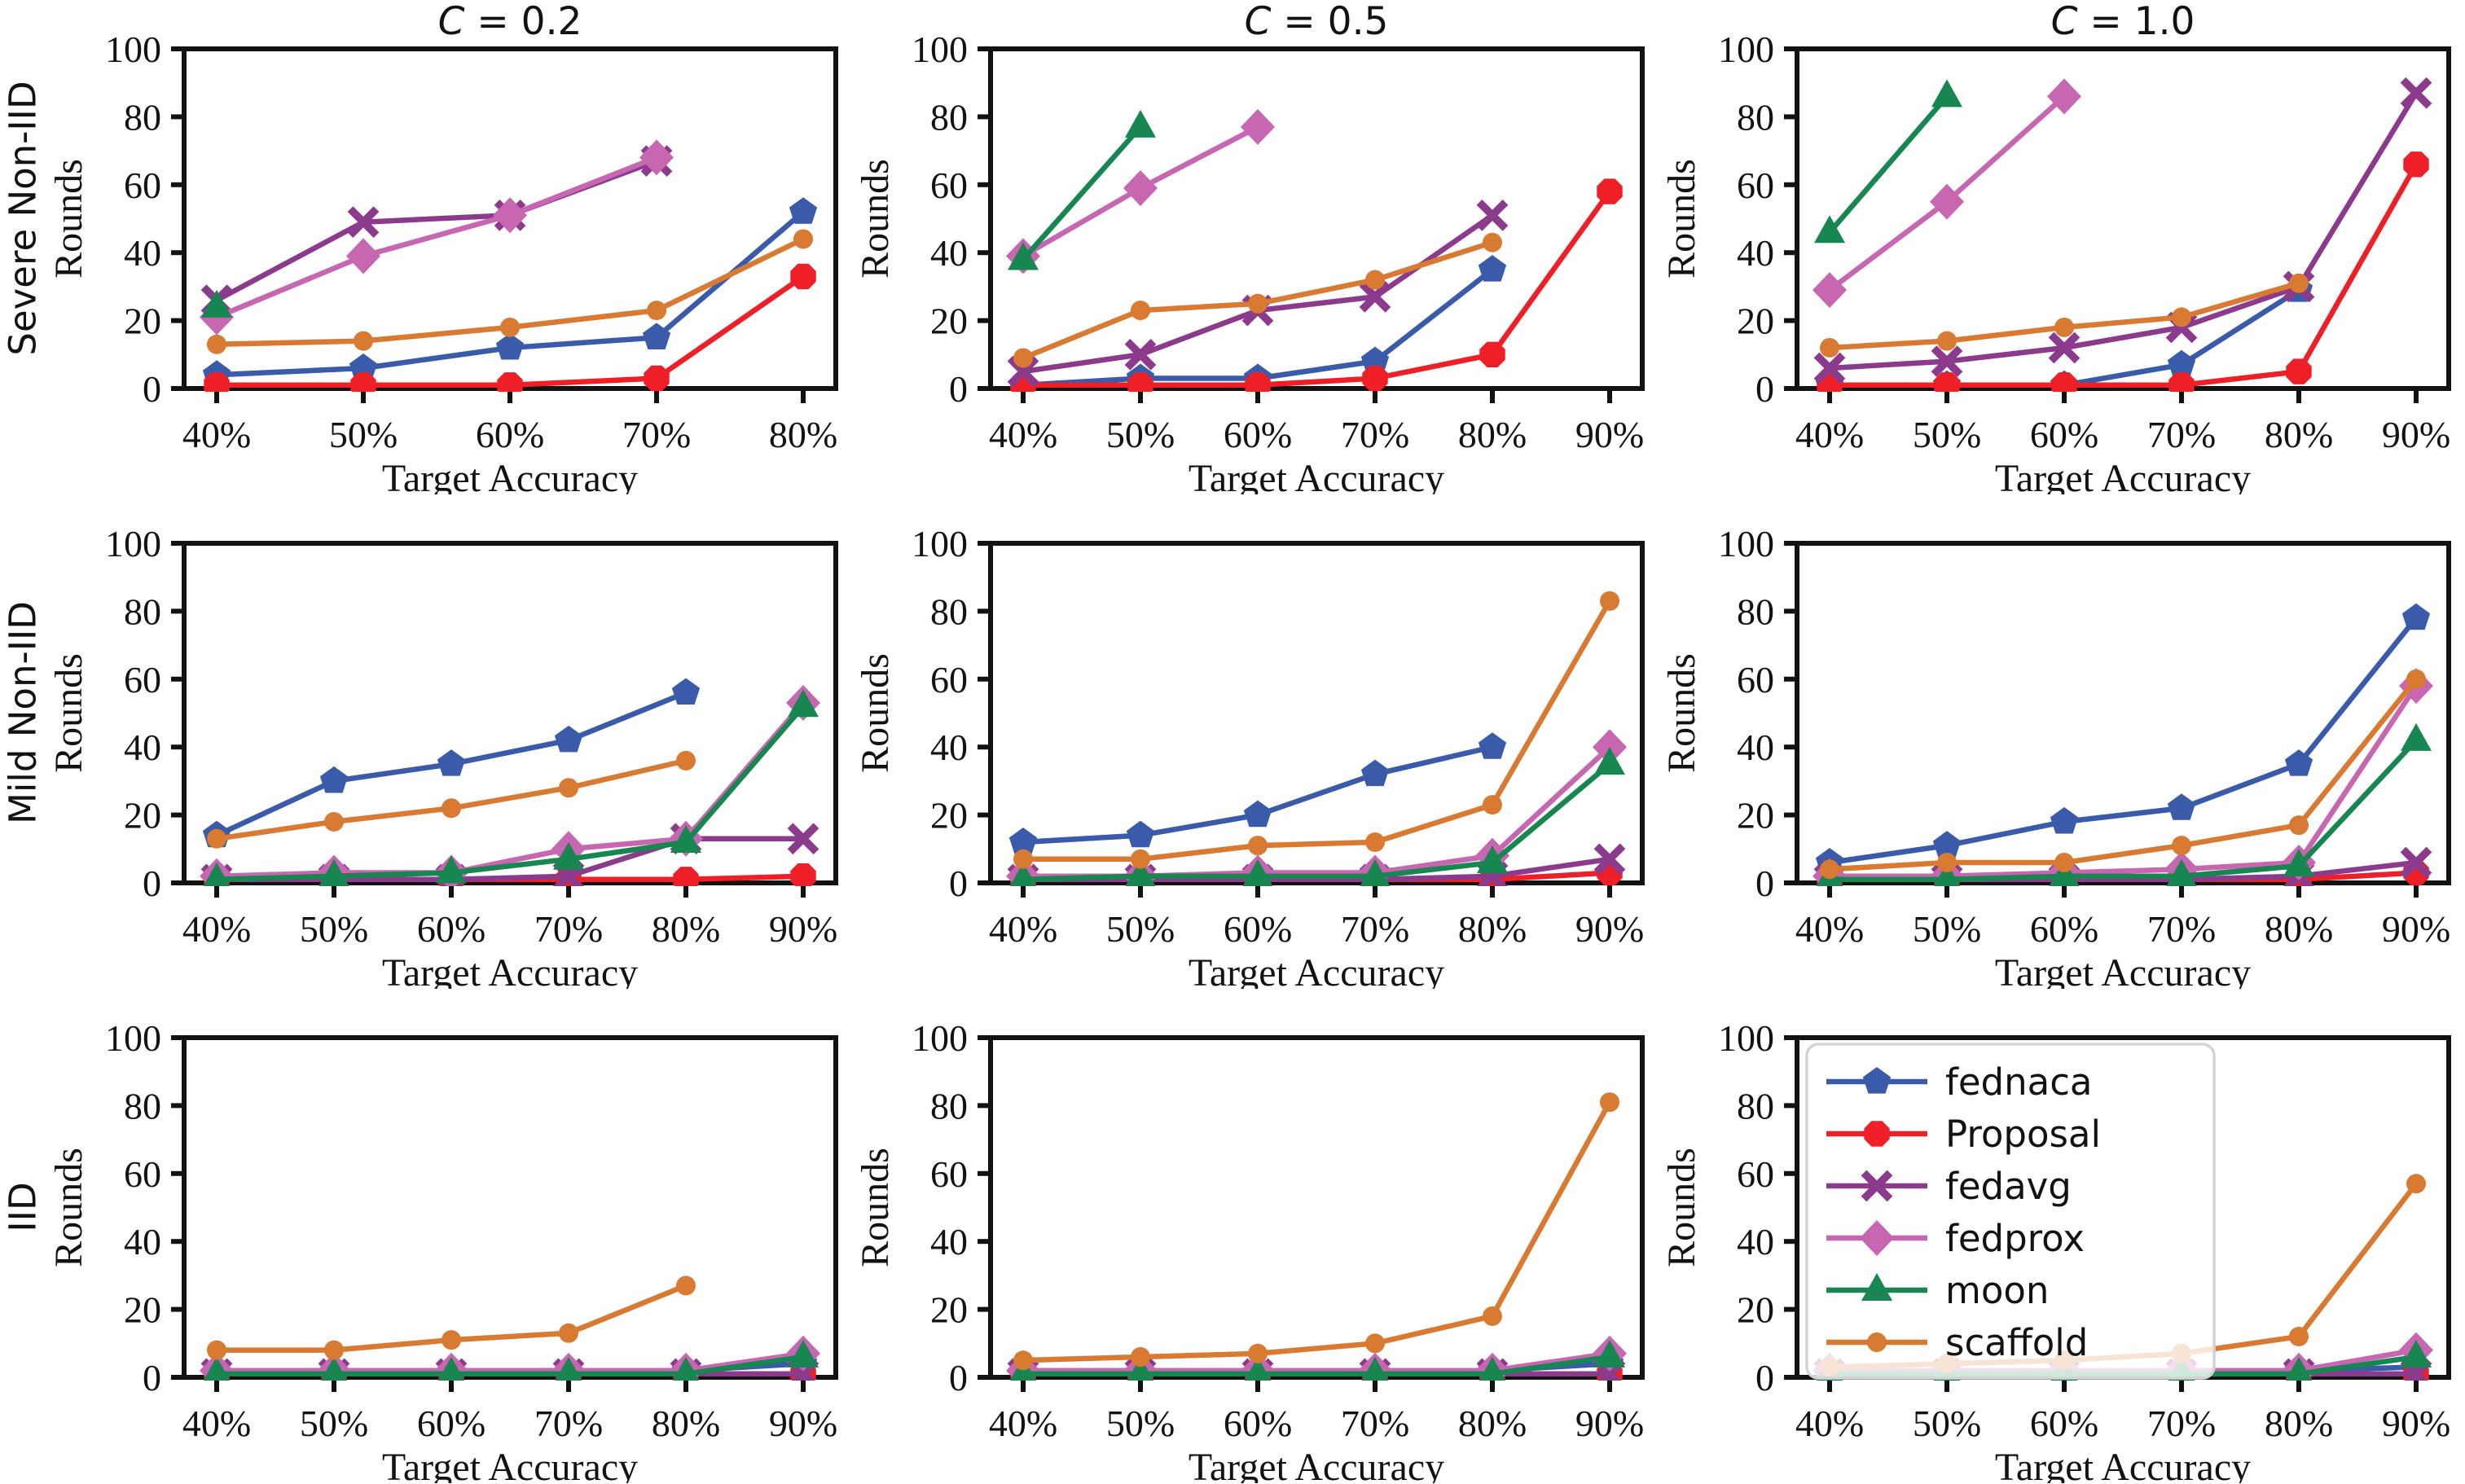  What do you see at coordinates (1755, 747) in the screenshot?
I see `y-tick-label: 40` at bounding box center [1755, 747].